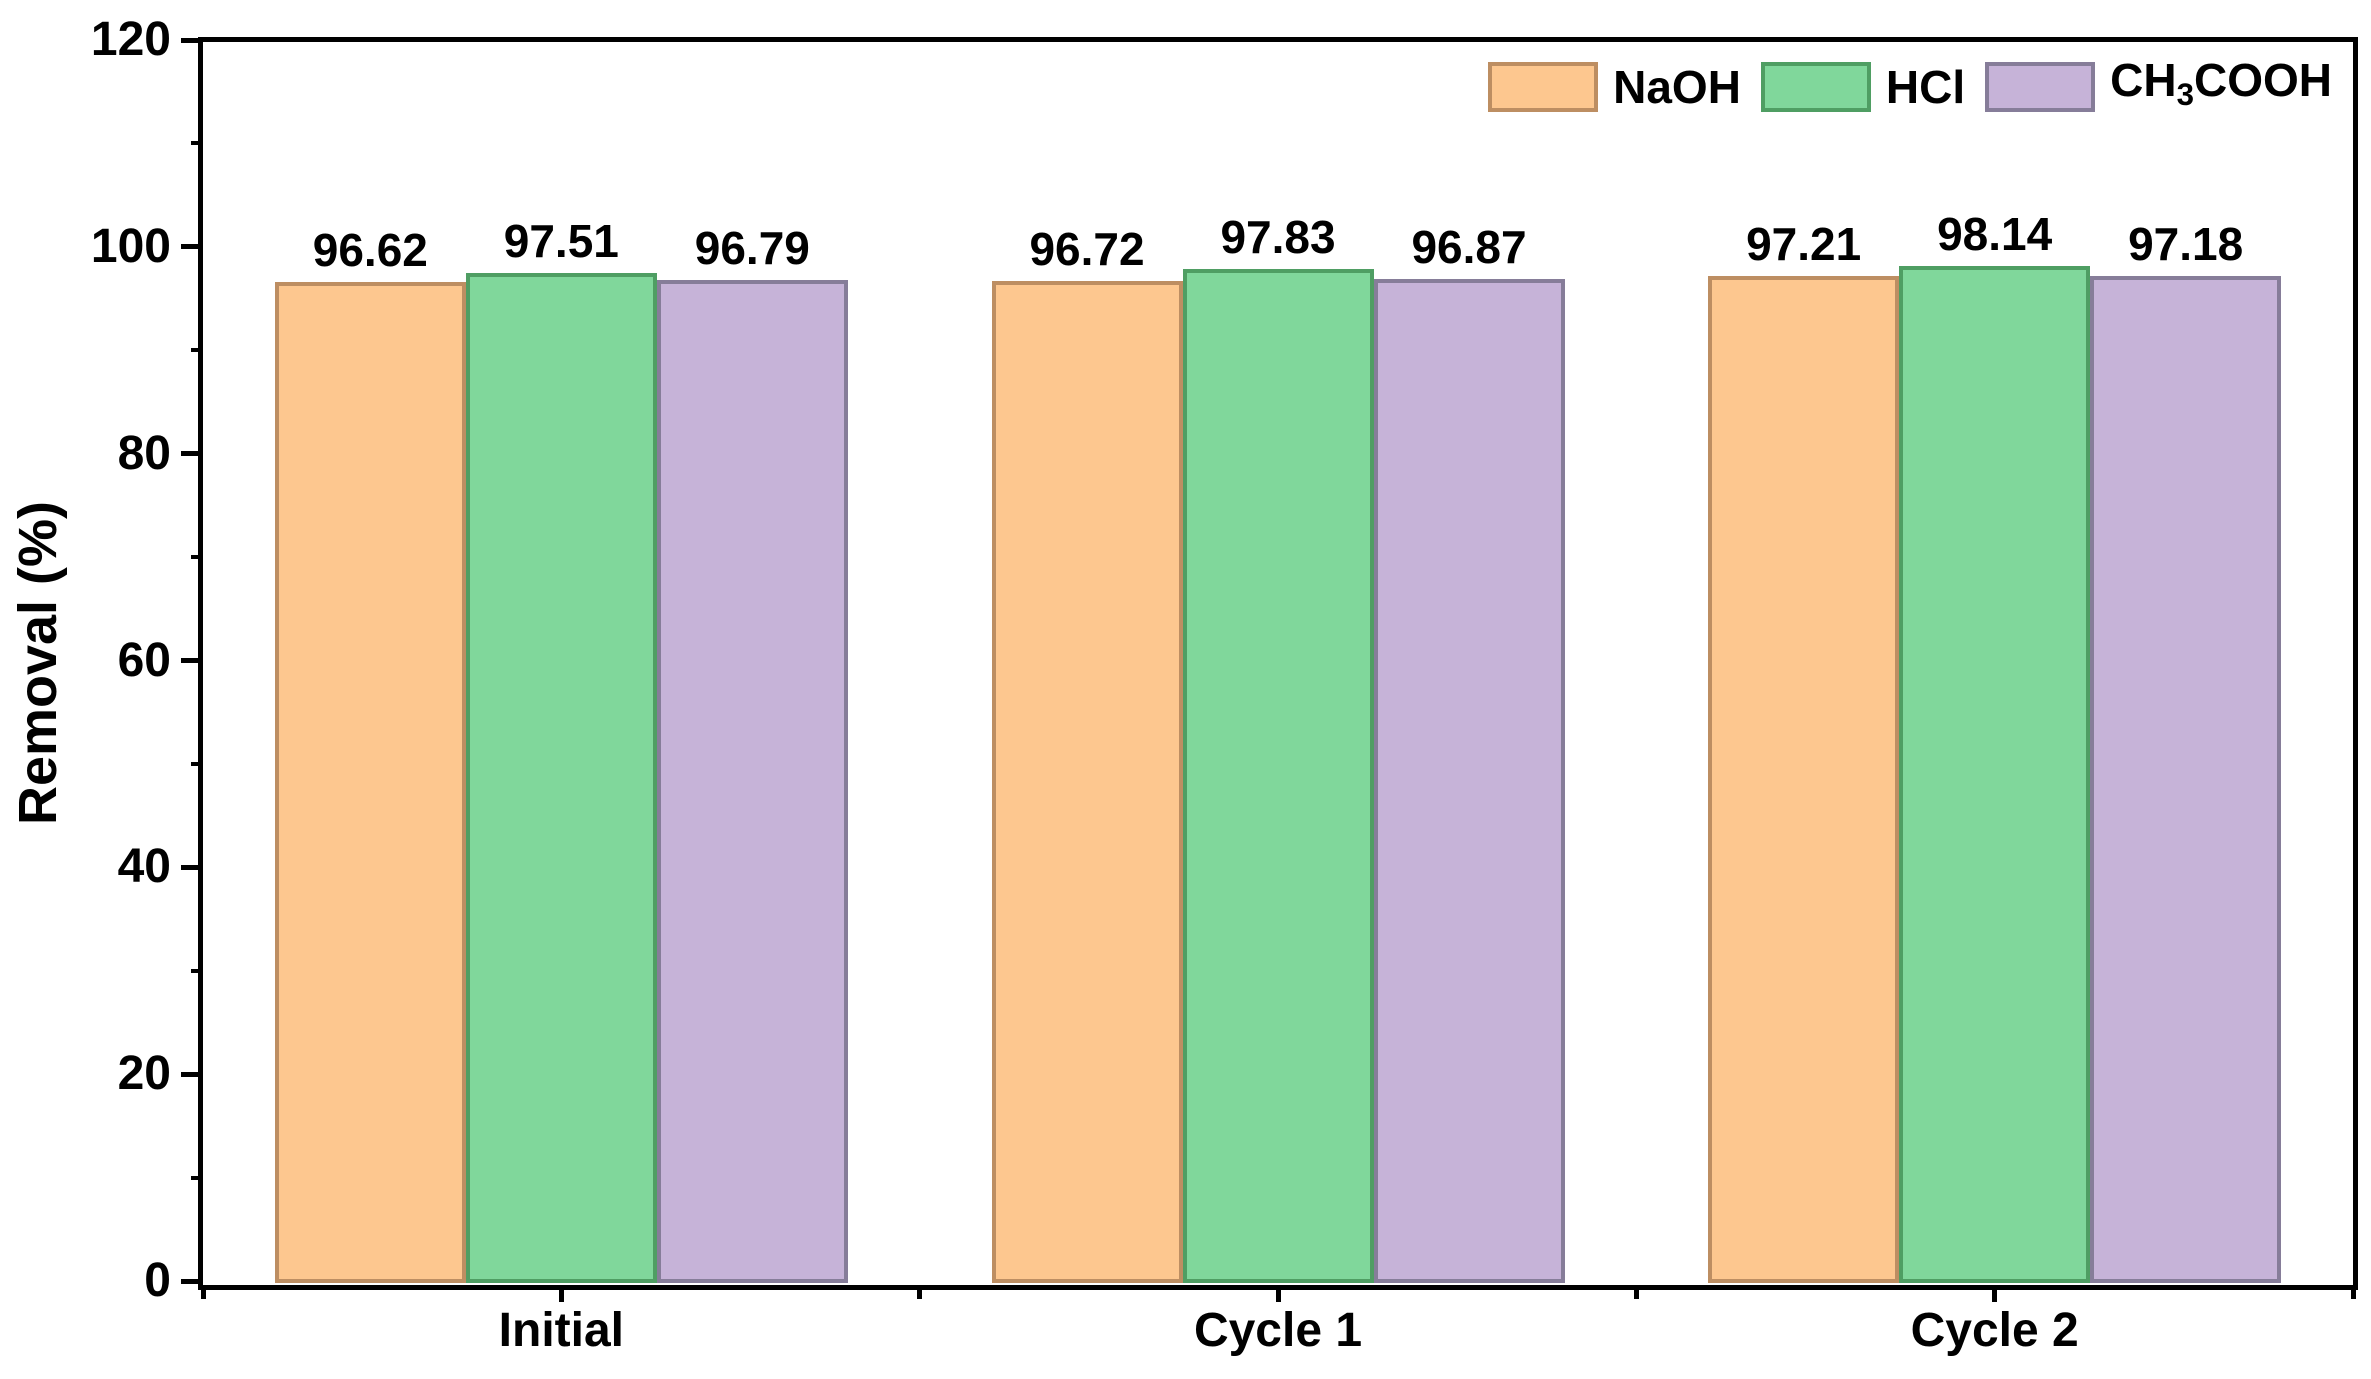  Describe the element at coordinates (370, 782) in the screenshot. I see `bar-naoh-initial` at that location.